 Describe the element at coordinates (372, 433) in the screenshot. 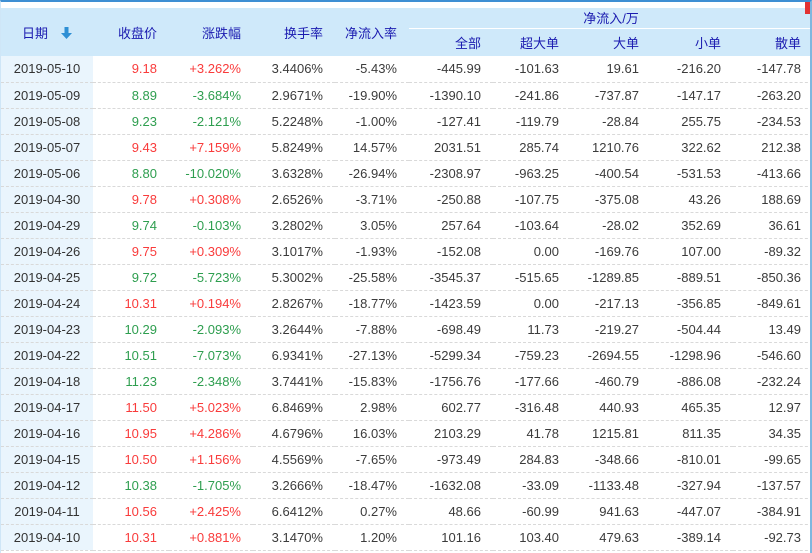

I see `inflow-rate-cell: 16.03%` at that location.